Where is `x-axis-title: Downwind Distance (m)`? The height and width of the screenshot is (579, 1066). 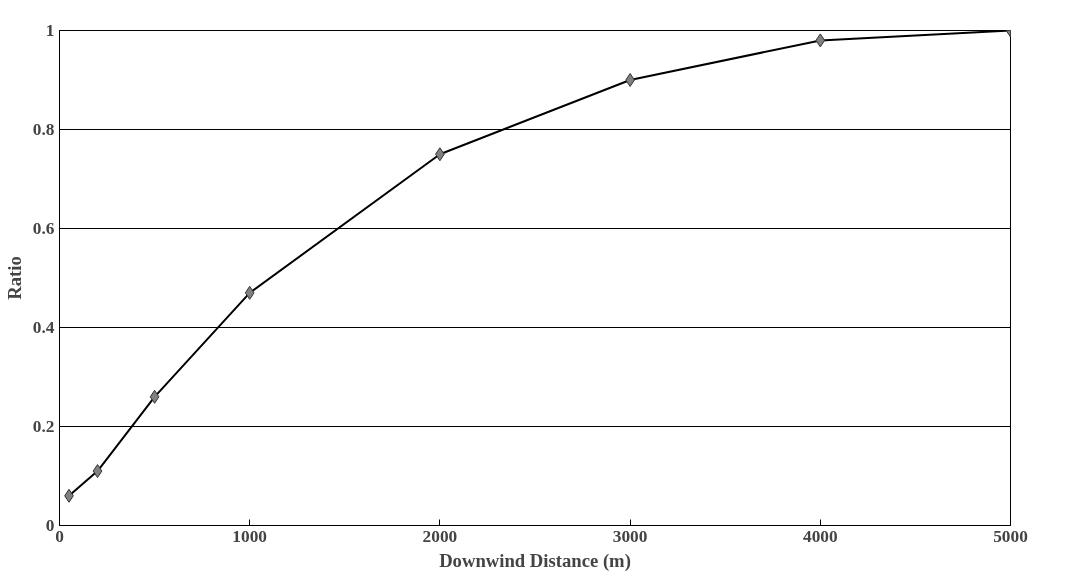 x-axis-title: Downwind Distance (m) is located at coordinates (535, 560).